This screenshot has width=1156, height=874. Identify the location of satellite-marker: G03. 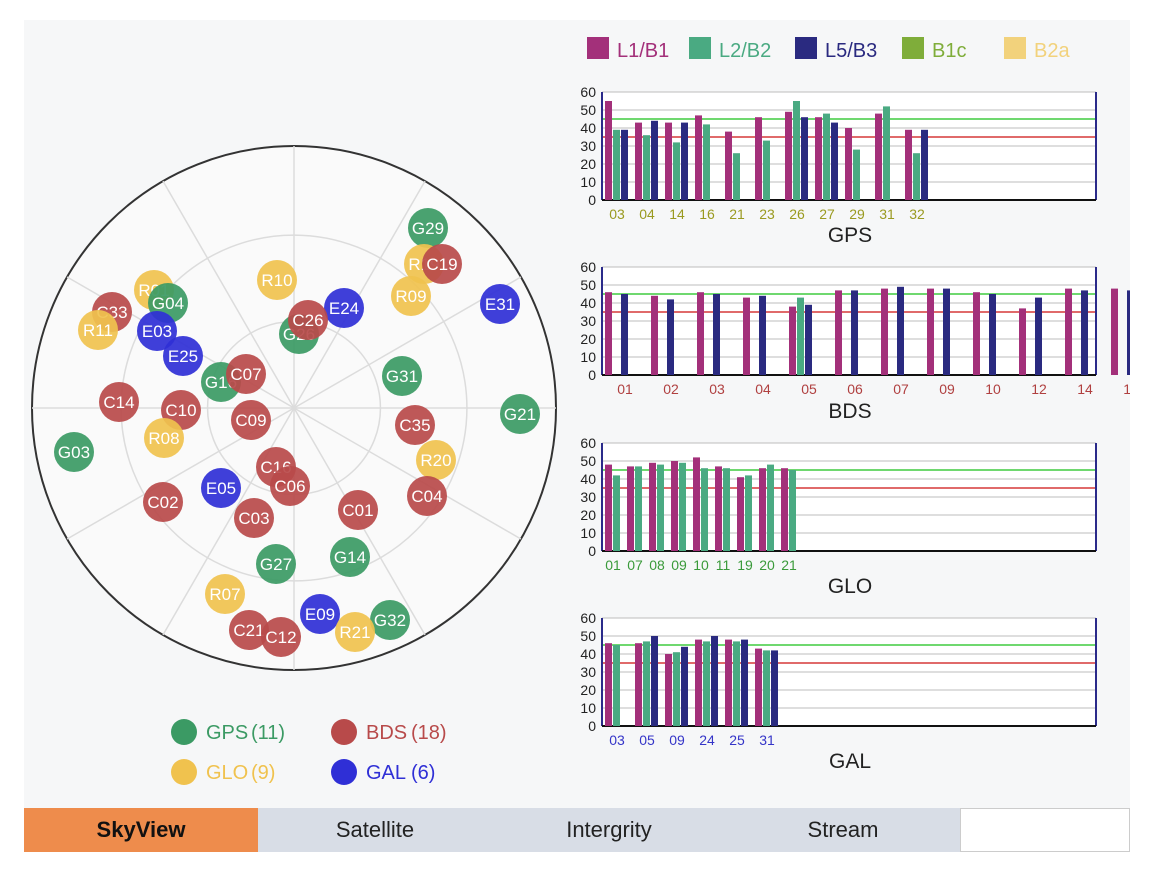
(74, 452).